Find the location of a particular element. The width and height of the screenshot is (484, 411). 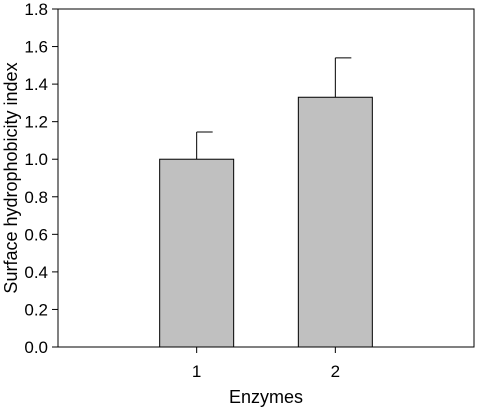

y-tick-label: 0.8 is located at coordinates (36, 197).